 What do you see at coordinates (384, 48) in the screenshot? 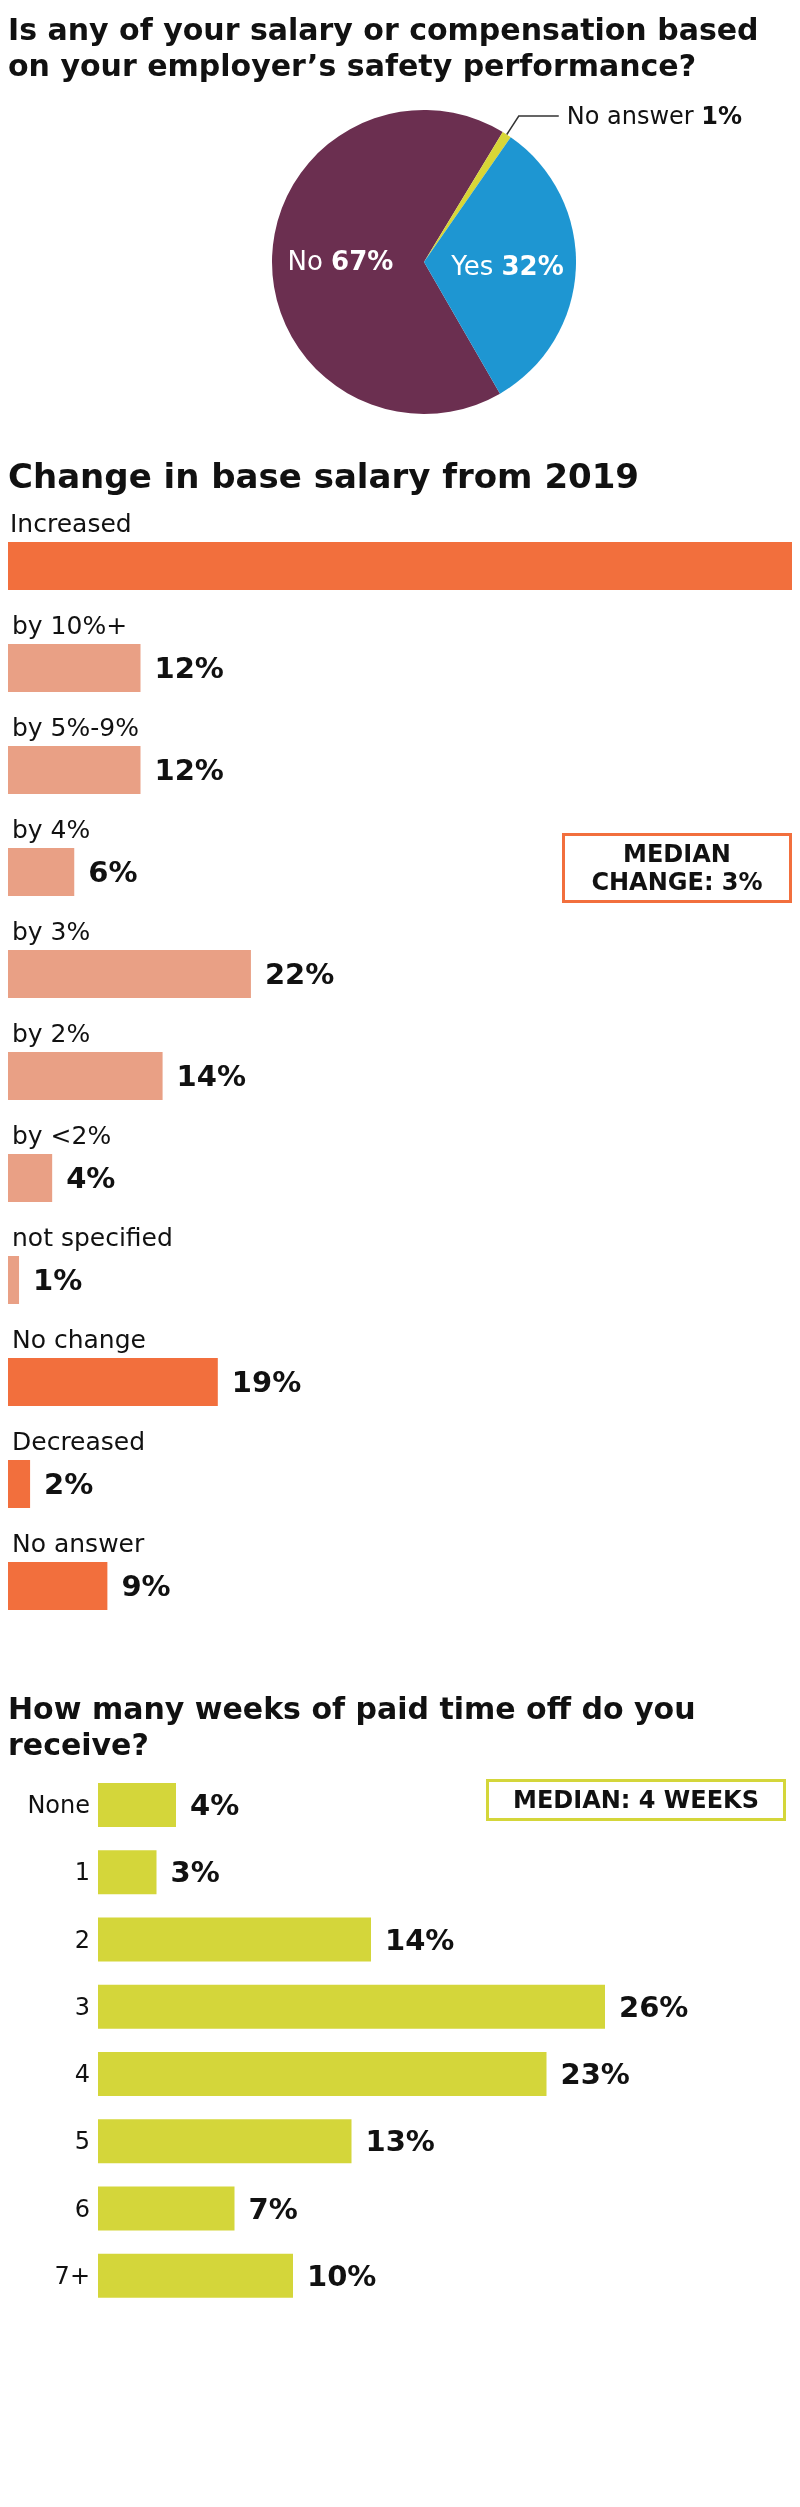
I see `chart-title: Is any of your salary or compensation based on your employer’s safety performance?` at bounding box center [384, 48].